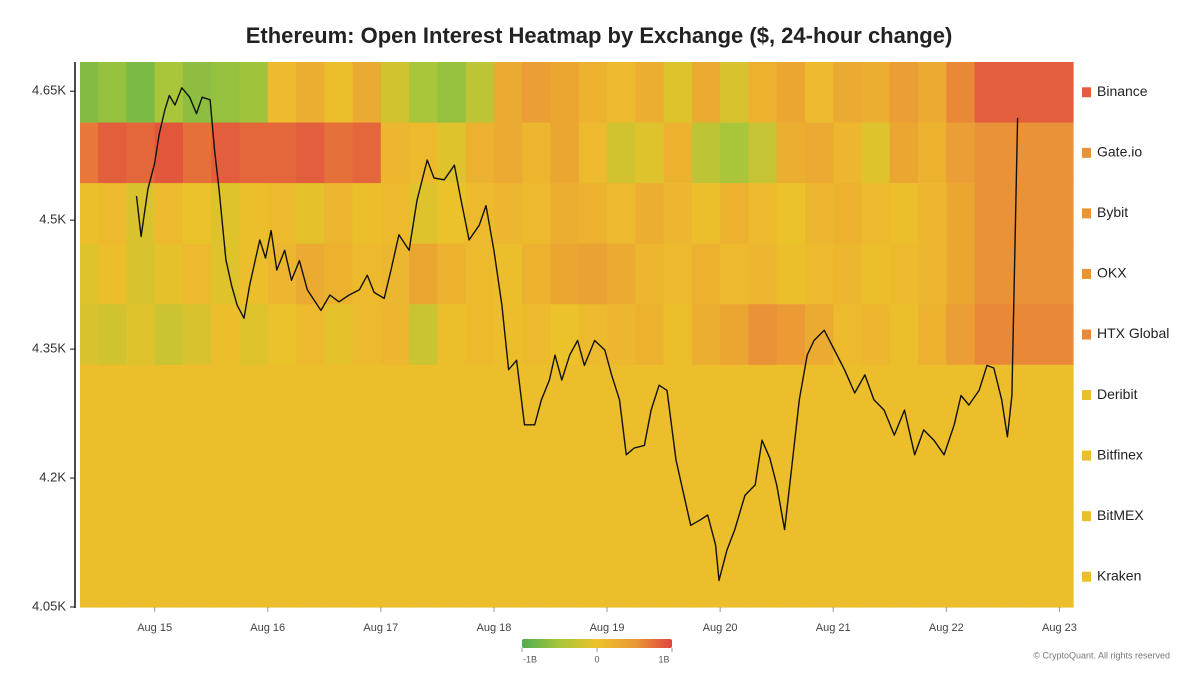 This screenshot has height=676, width=1199. What do you see at coordinates (52, 219) in the screenshot?
I see `y-tick-label: 4.5K` at bounding box center [52, 219].